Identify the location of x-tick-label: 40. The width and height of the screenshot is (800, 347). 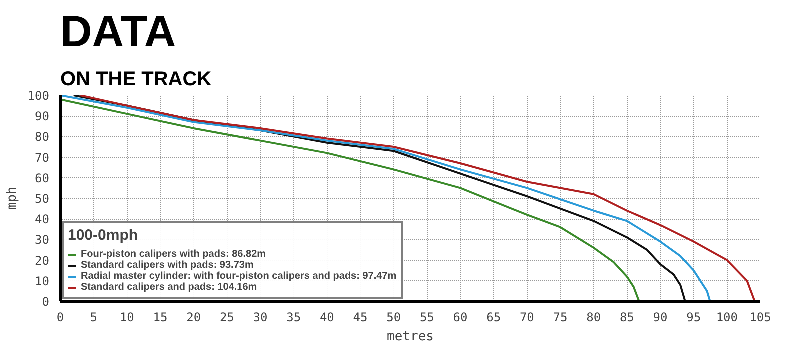
(327, 317).